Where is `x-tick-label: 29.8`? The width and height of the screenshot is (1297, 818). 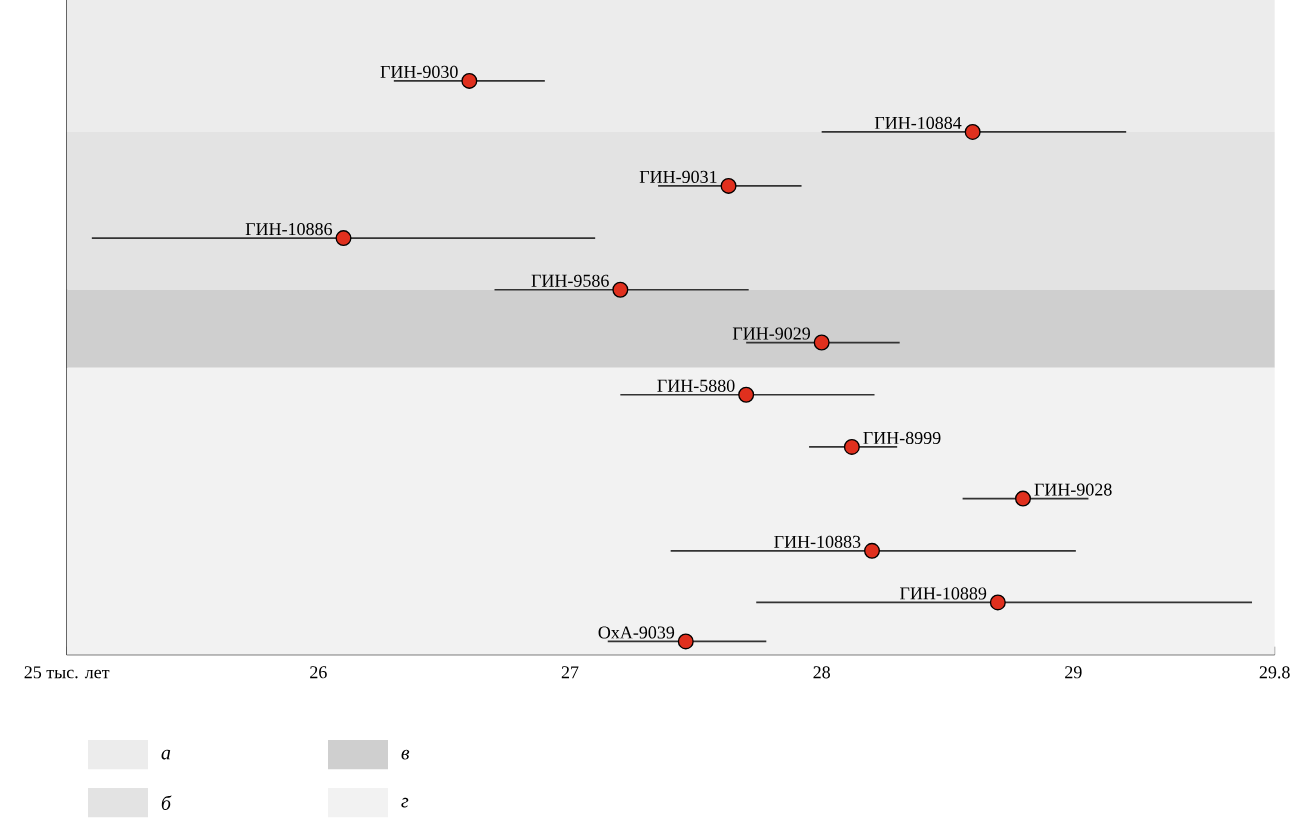 x-tick-label: 29.8 is located at coordinates (1274, 672).